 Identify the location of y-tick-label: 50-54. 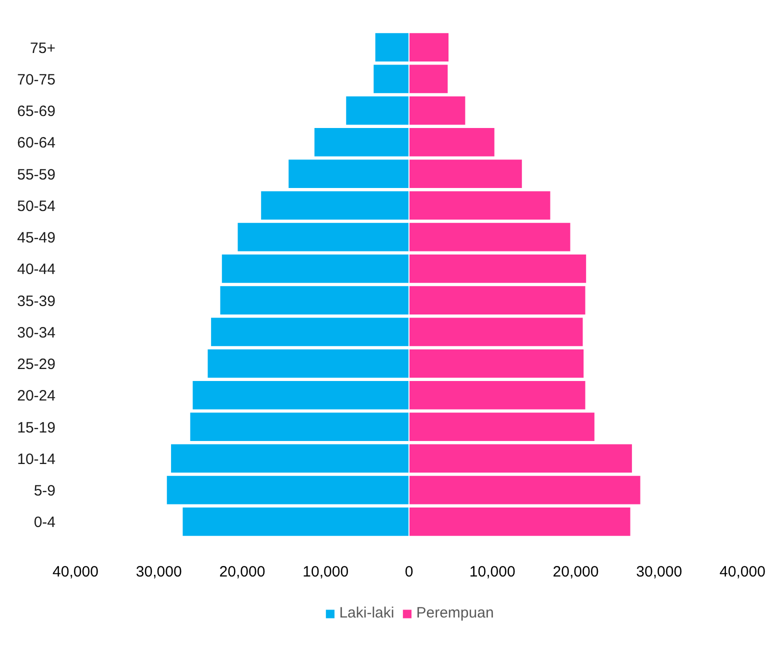
(36, 206).